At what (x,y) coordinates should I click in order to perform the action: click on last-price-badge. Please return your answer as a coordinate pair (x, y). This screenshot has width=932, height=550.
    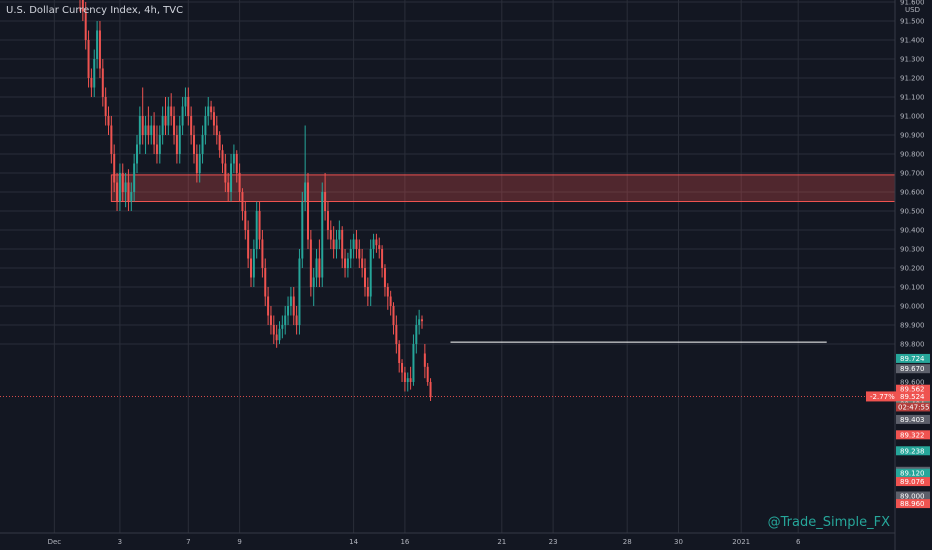
    Looking at the image, I should click on (898, 396).